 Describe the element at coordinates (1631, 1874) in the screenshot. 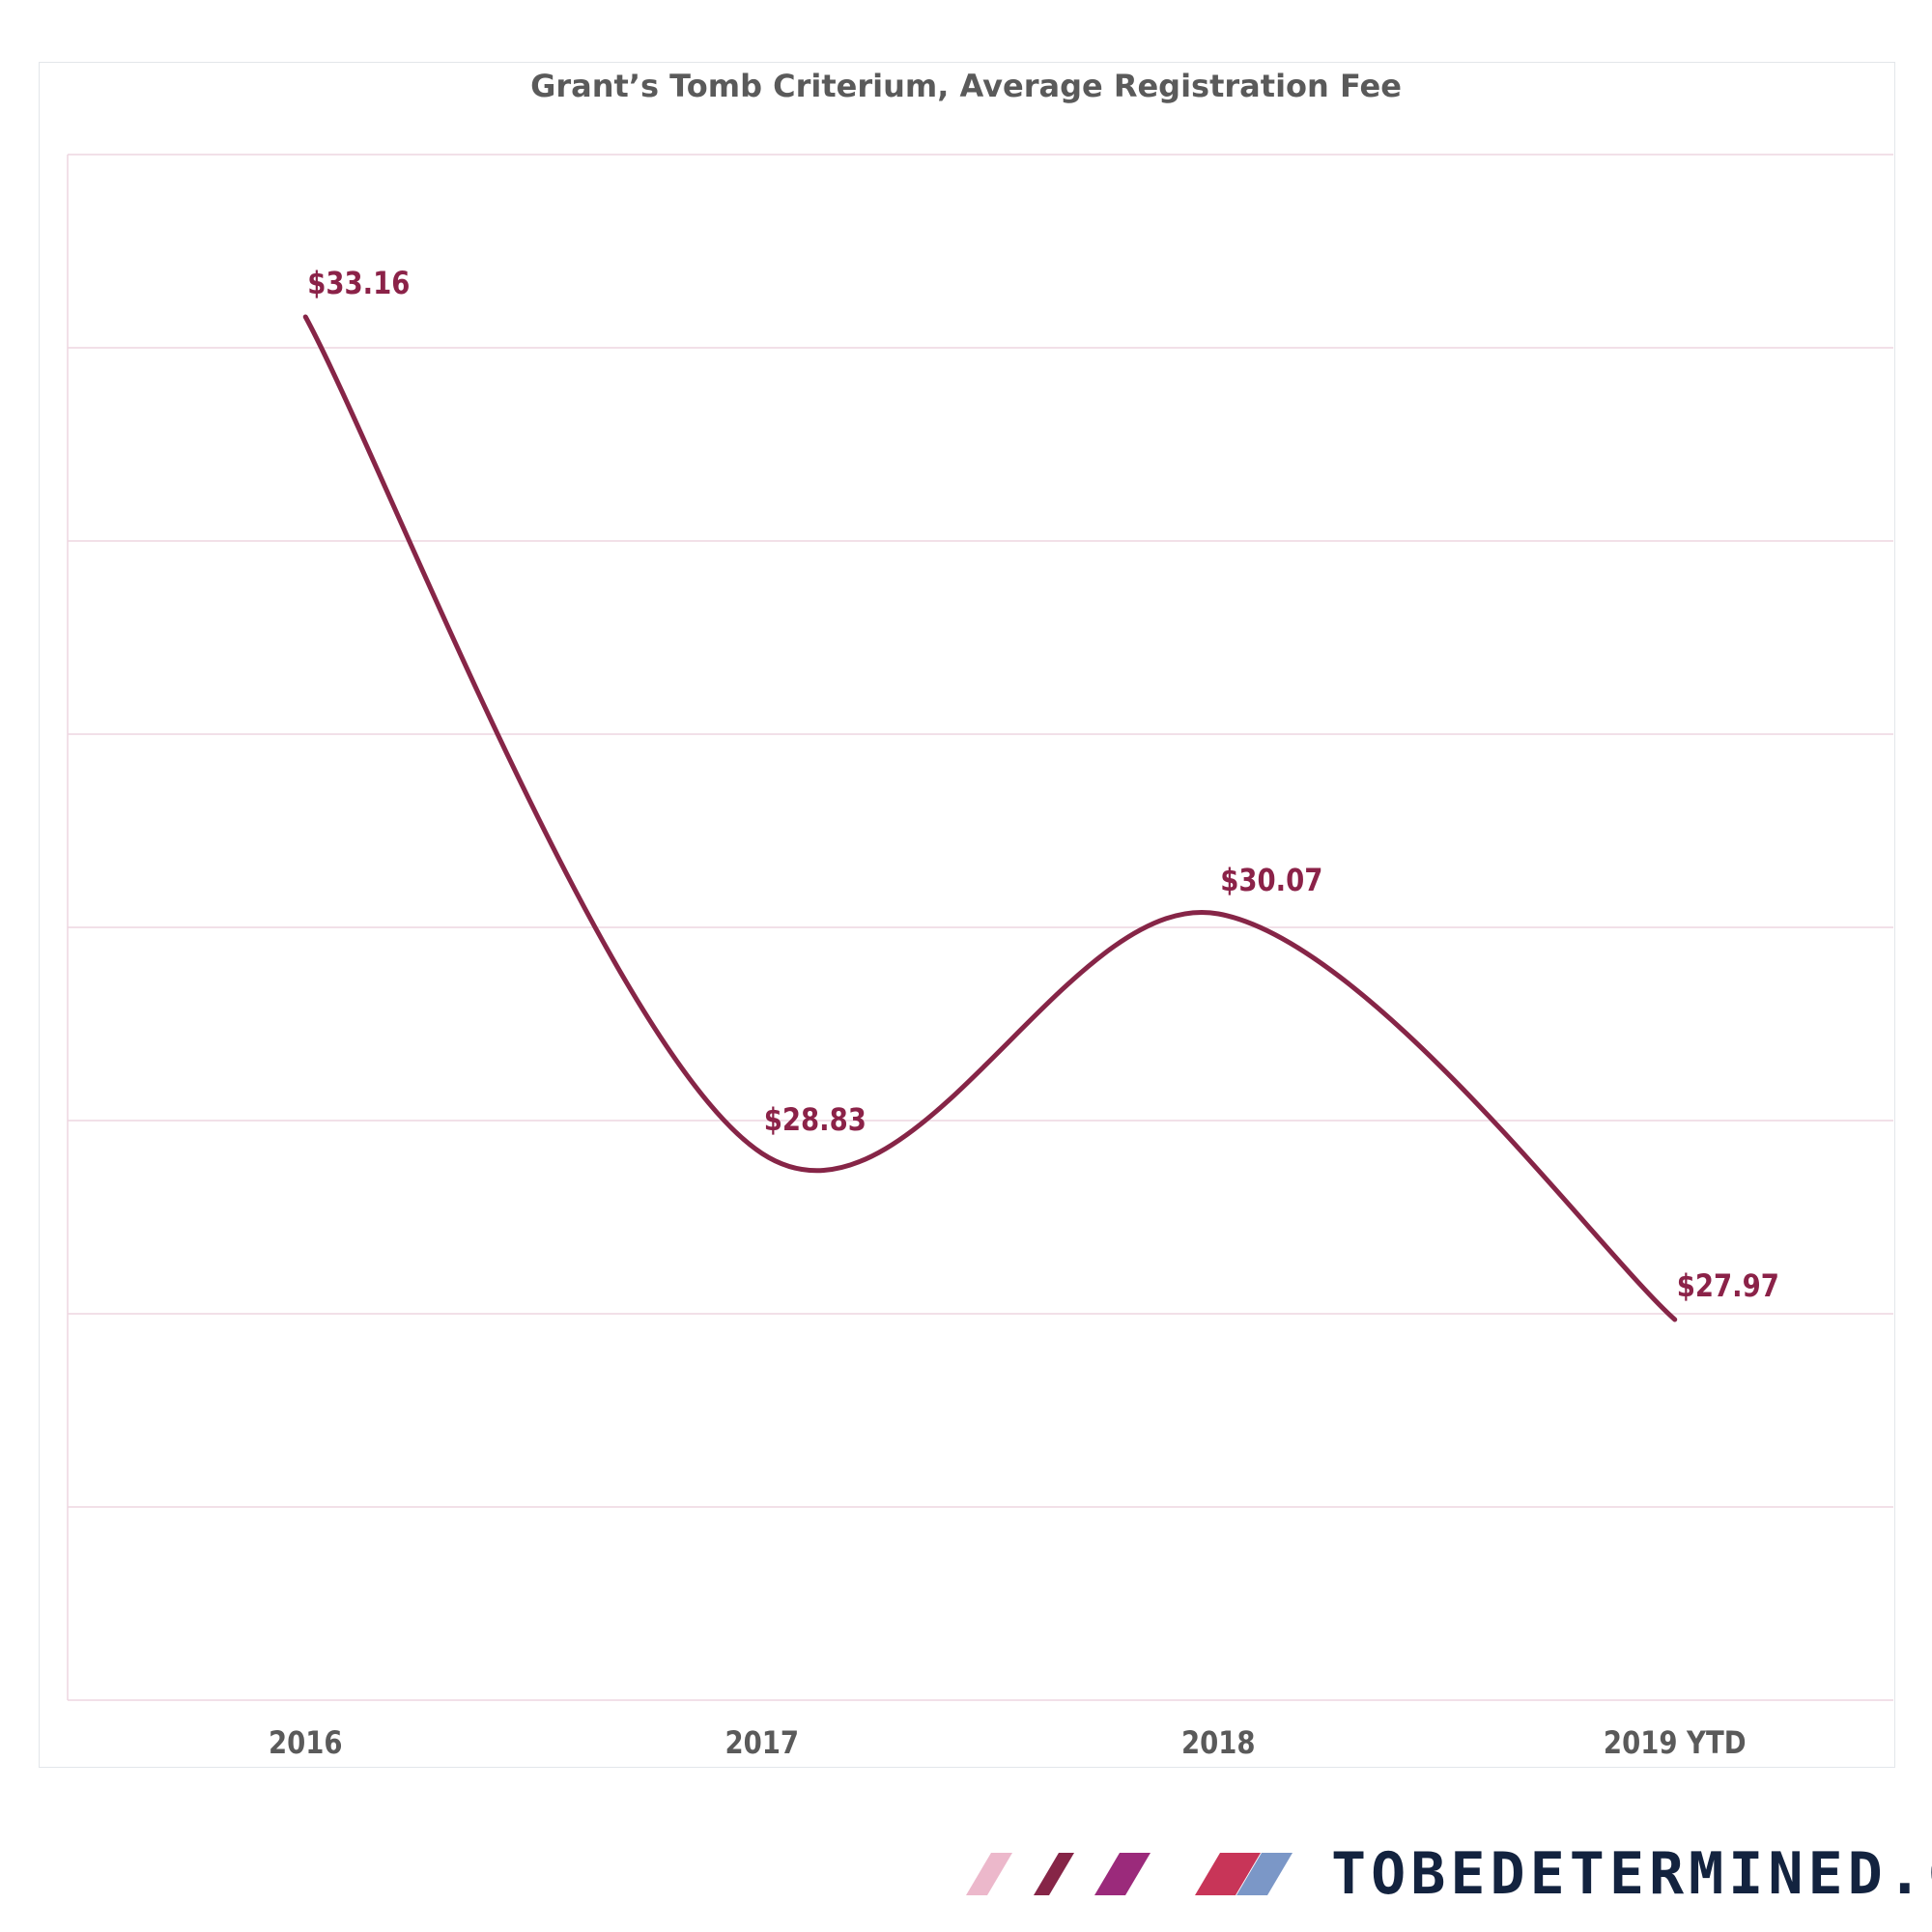

I see `brand-wordmark: TOBEDETERMINED.CC` at that location.